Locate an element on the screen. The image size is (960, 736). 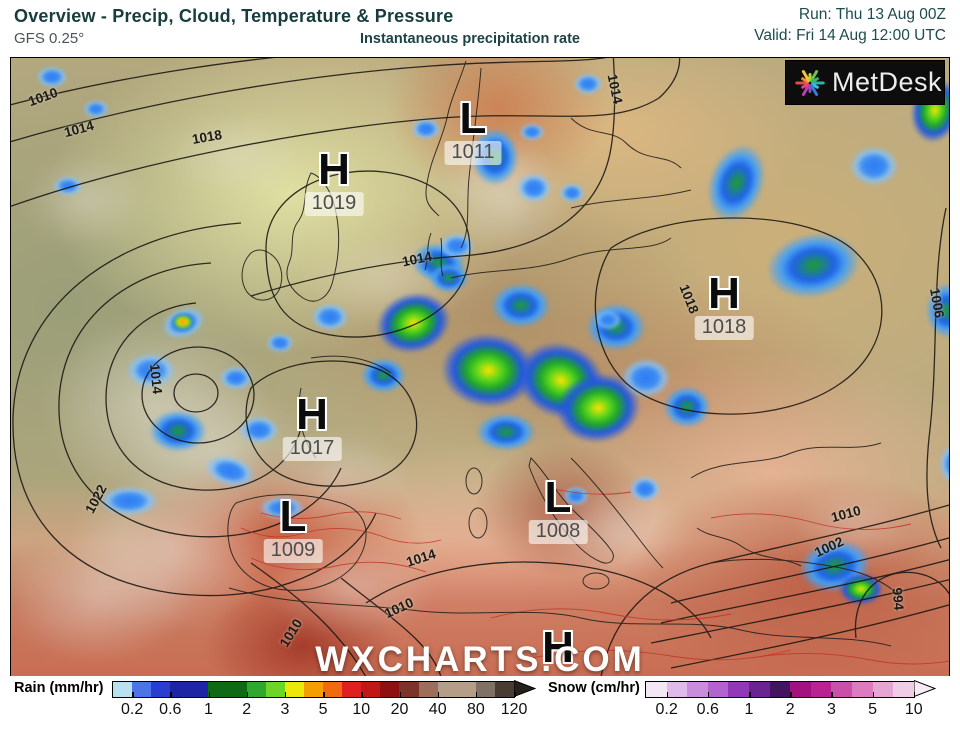
legend-tick-label: 40 is located at coordinates (437, 709).